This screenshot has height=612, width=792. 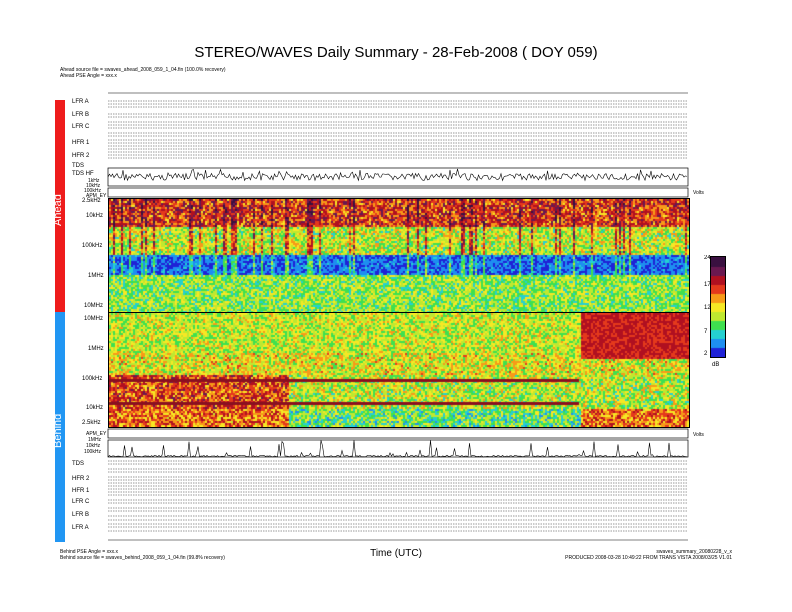 I want to click on ahead-spec-tick-10khz: 10kHz, so click(x=95, y=216).